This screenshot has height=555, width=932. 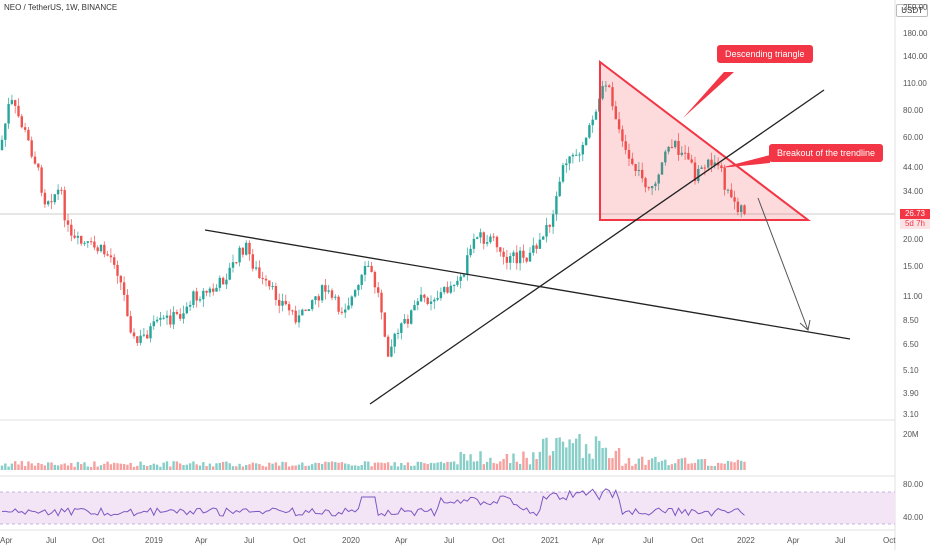 I want to click on time-label: Apr, so click(x=6, y=540).